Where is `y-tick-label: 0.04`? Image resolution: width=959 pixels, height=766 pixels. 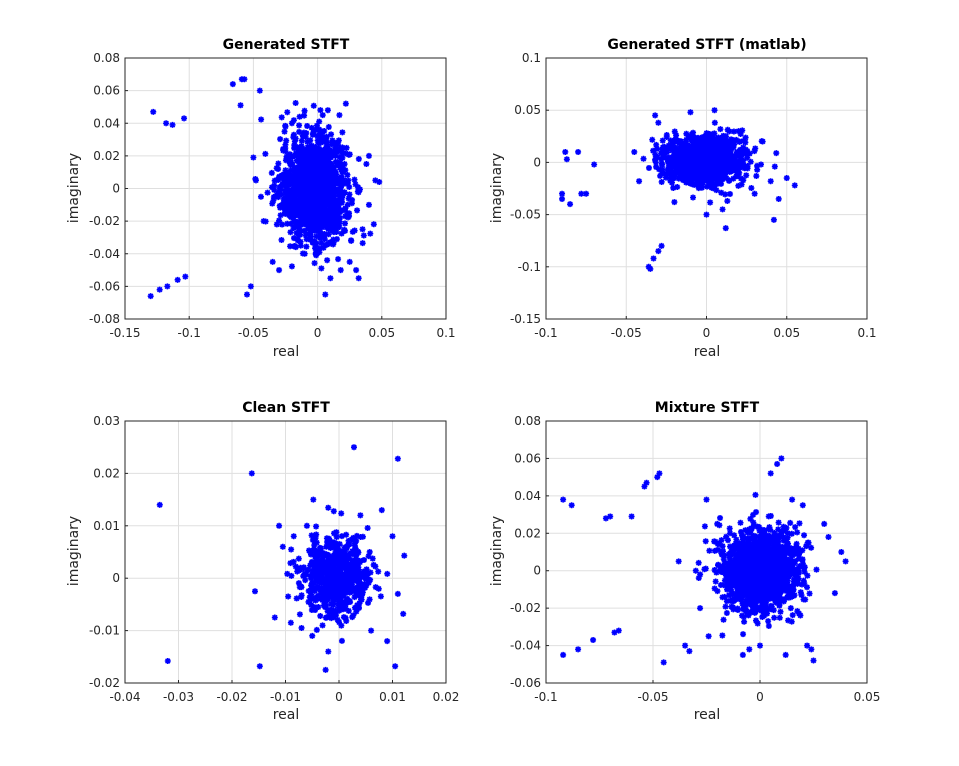
y-tick-label: 0.04 is located at coordinates (527, 496).